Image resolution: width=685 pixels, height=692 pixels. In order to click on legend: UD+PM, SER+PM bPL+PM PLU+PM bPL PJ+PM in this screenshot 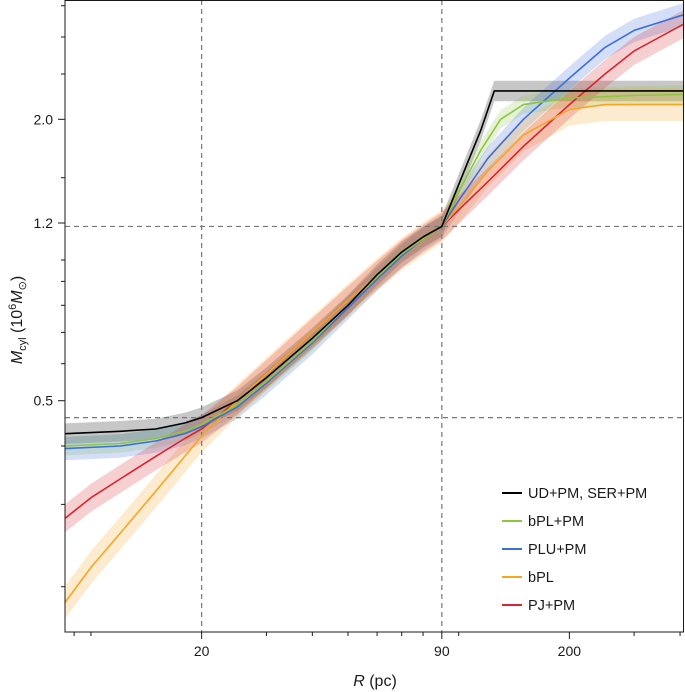, I will do `click(574, 550)`.